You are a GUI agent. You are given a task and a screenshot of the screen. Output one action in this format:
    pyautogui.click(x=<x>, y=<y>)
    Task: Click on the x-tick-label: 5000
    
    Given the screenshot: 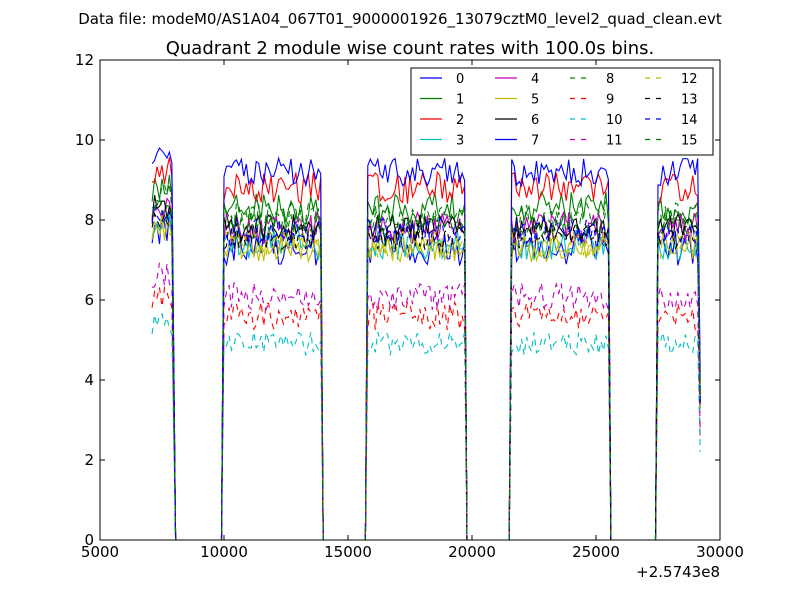 What is the action you would take?
    pyautogui.click(x=100, y=552)
    